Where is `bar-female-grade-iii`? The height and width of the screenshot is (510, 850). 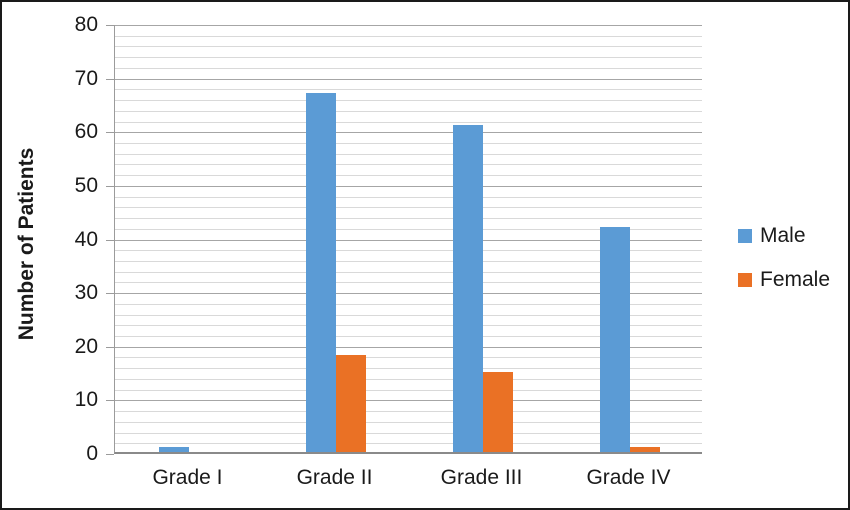
bar-female-grade-iii is located at coordinates (497, 411).